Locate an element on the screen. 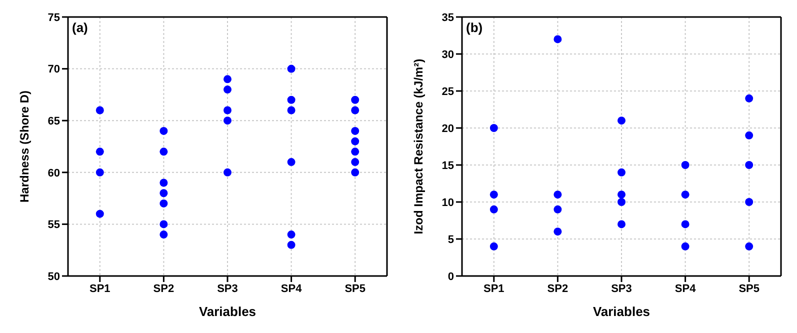 This screenshot has height=333, width=797. y-tick-label: 65 is located at coordinates (54, 122).